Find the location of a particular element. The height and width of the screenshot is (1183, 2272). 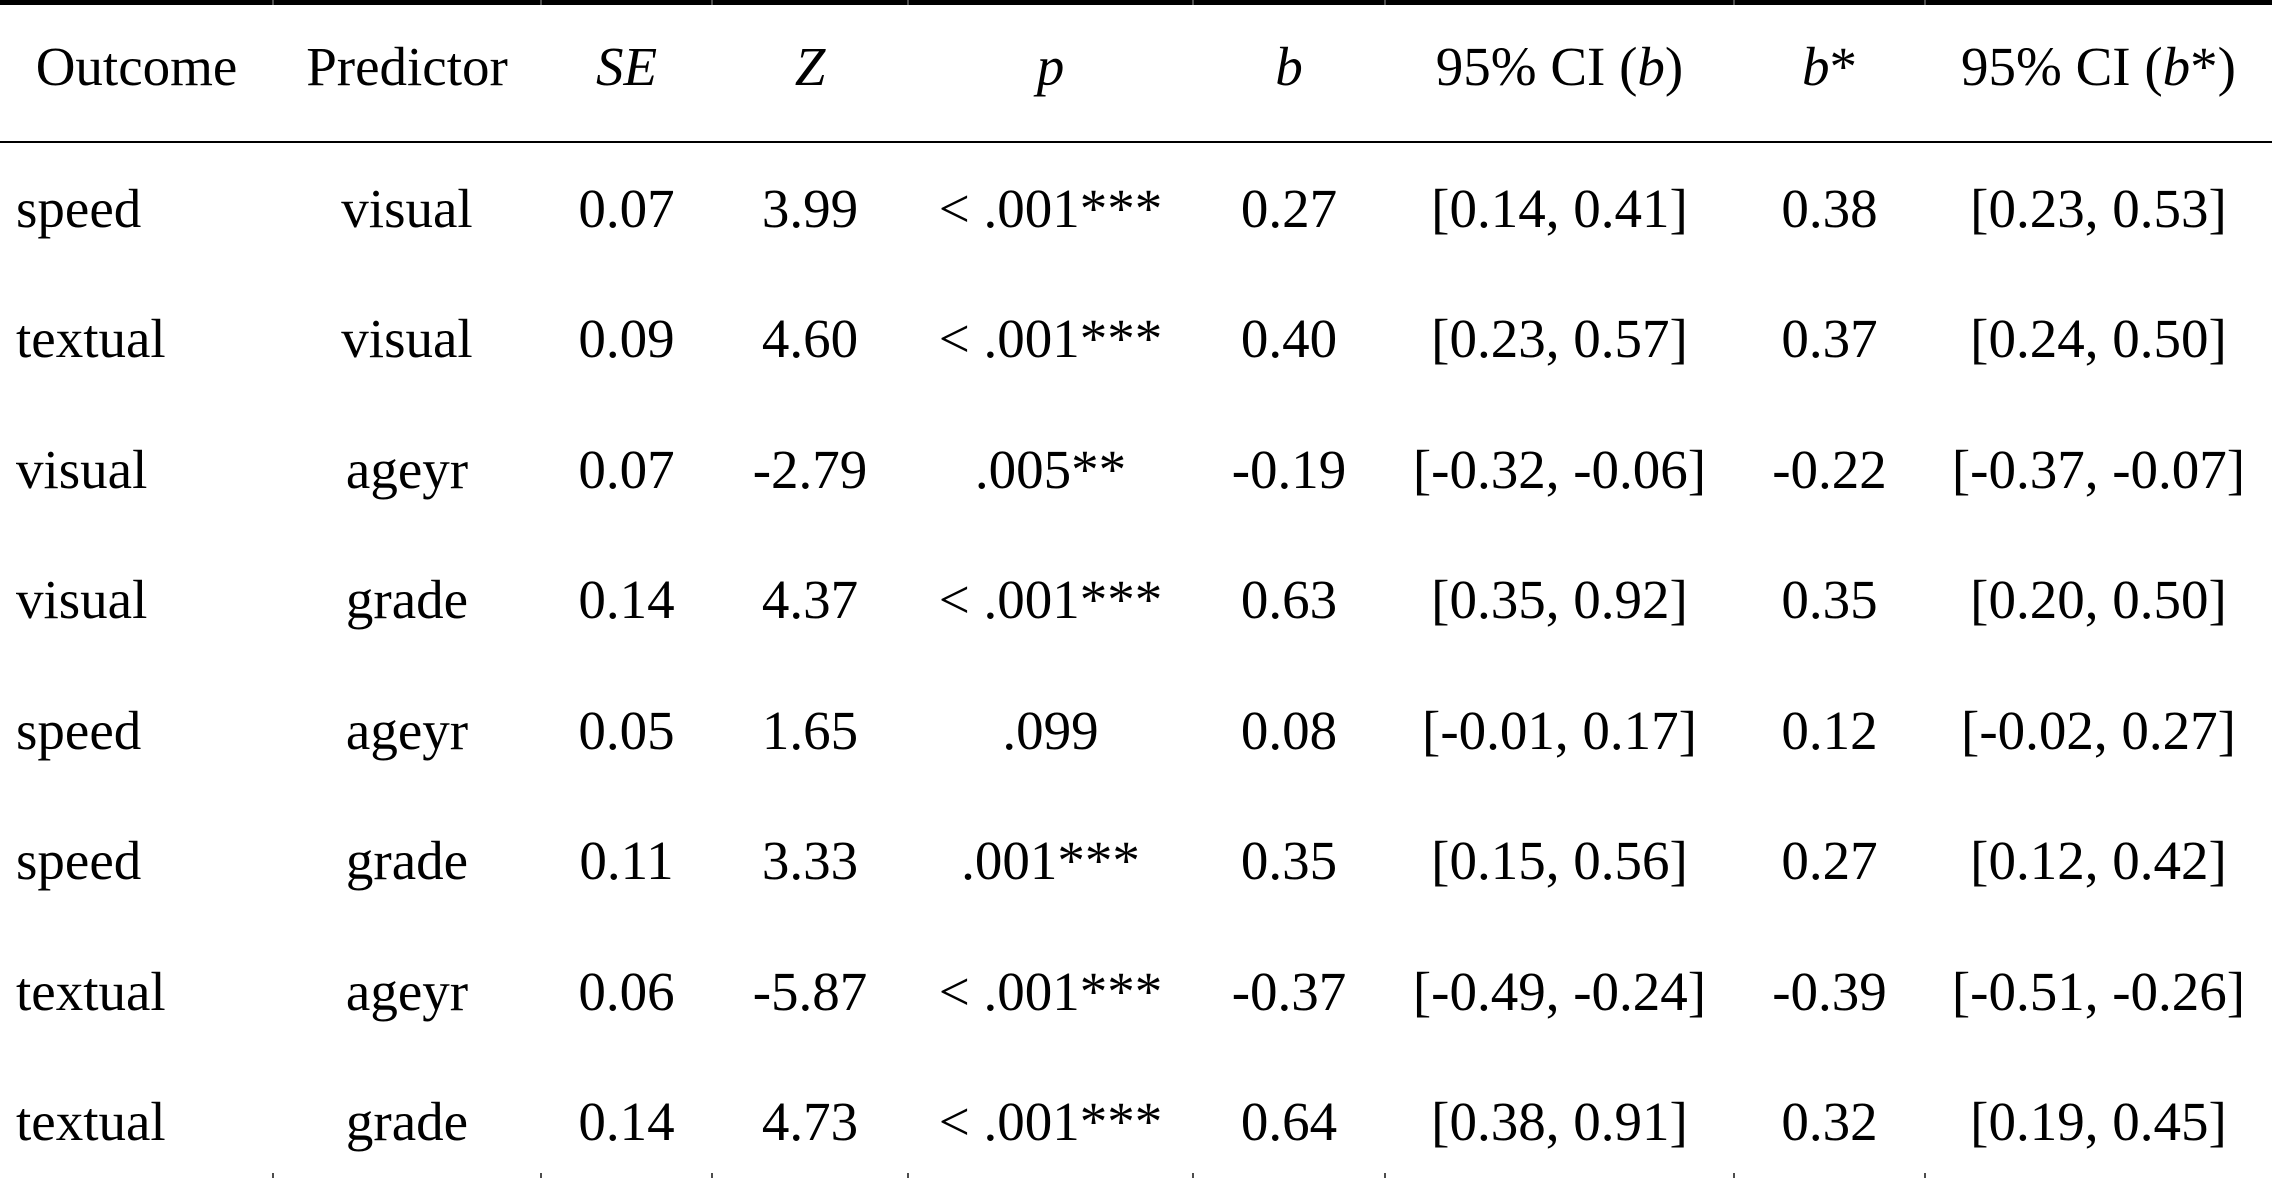

cell-b_star: 0.37 is located at coordinates (1829, 339).